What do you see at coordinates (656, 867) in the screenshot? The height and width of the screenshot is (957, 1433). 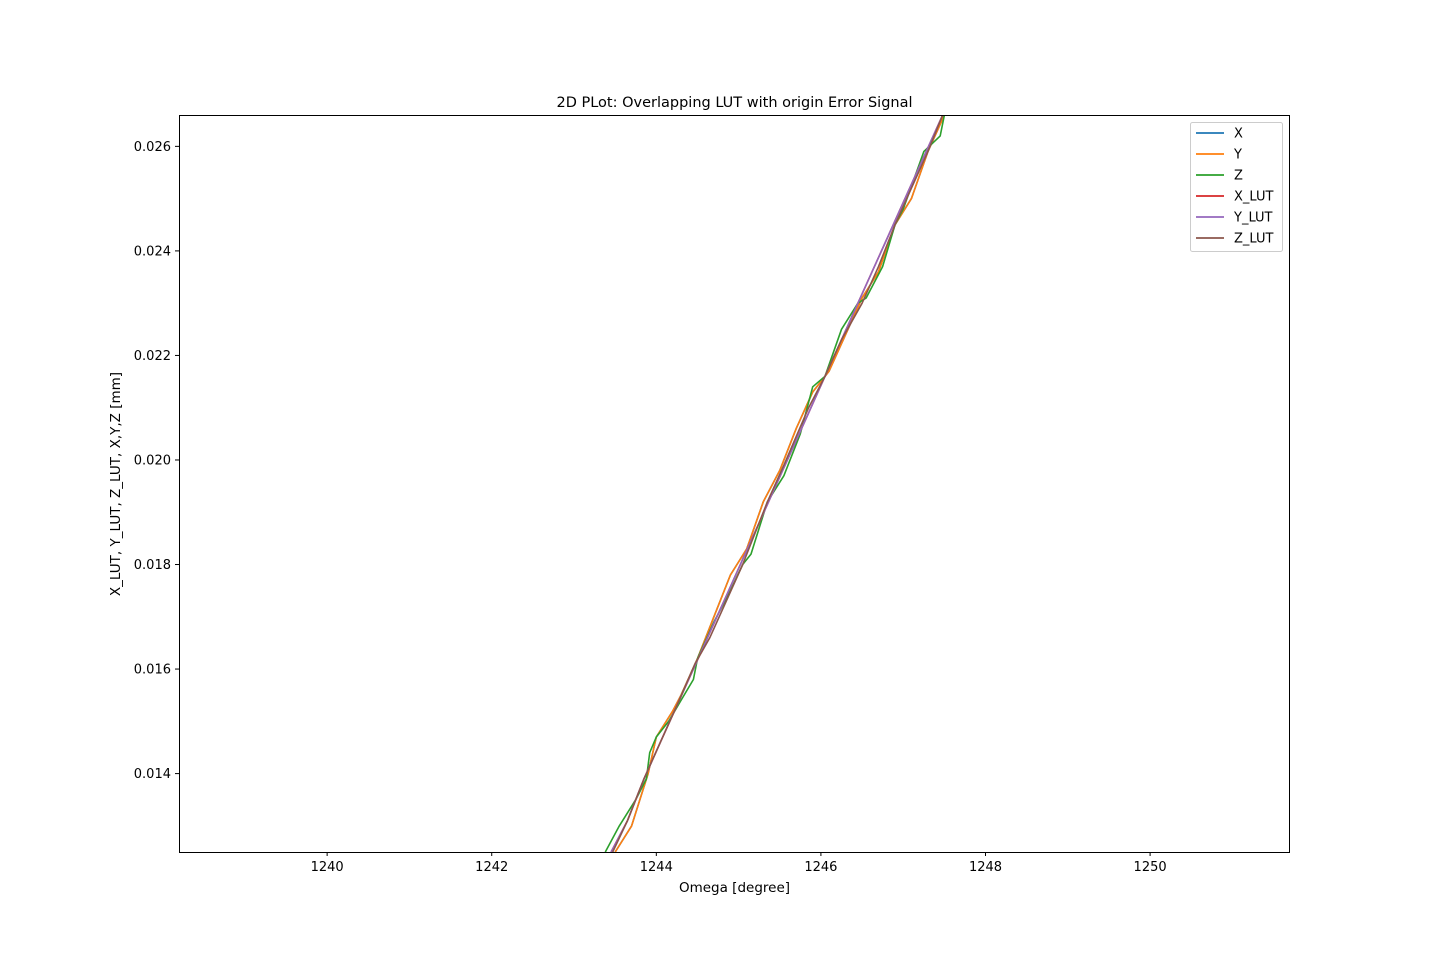 I see `x-tick-label: 1244` at bounding box center [656, 867].